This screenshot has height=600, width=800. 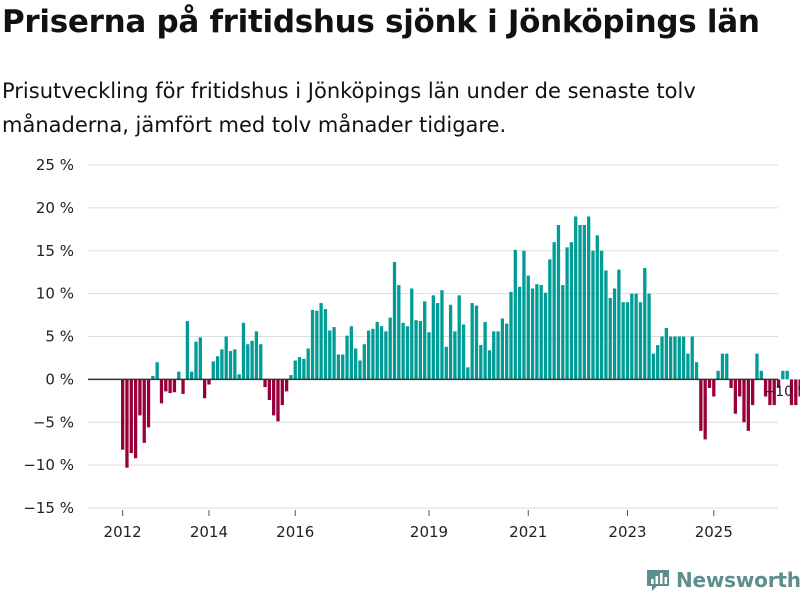 I want to click on y-tick-label: 5 %, so click(x=59, y=337).